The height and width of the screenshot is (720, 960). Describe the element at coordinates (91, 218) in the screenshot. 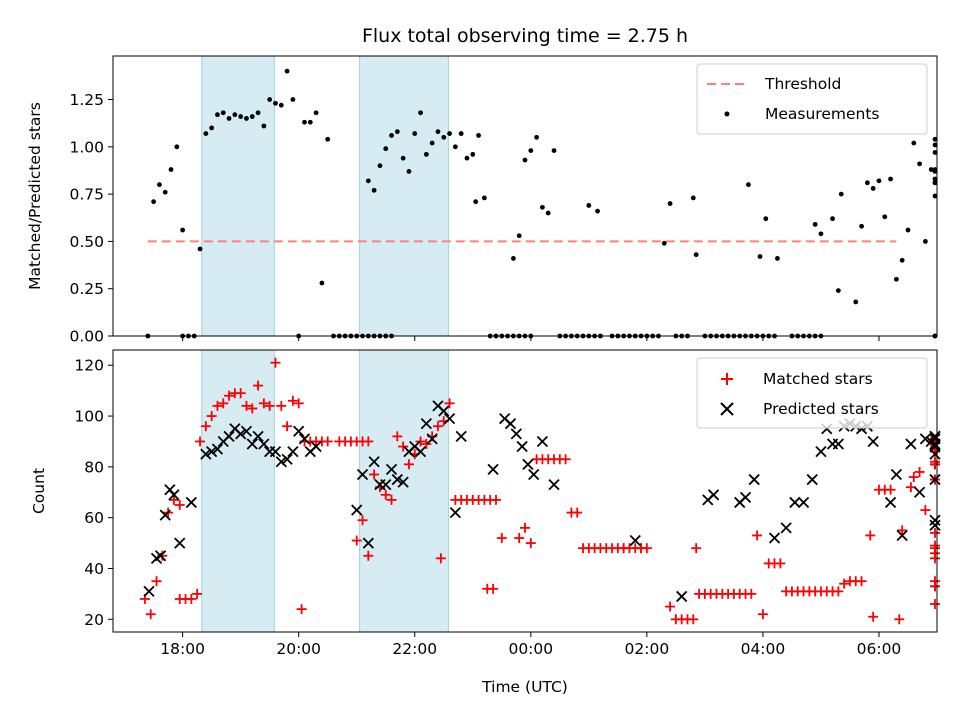

I see `top-y-ticks: 0.00 0.25 0.50 0.75 1.00 1.25` at that location.